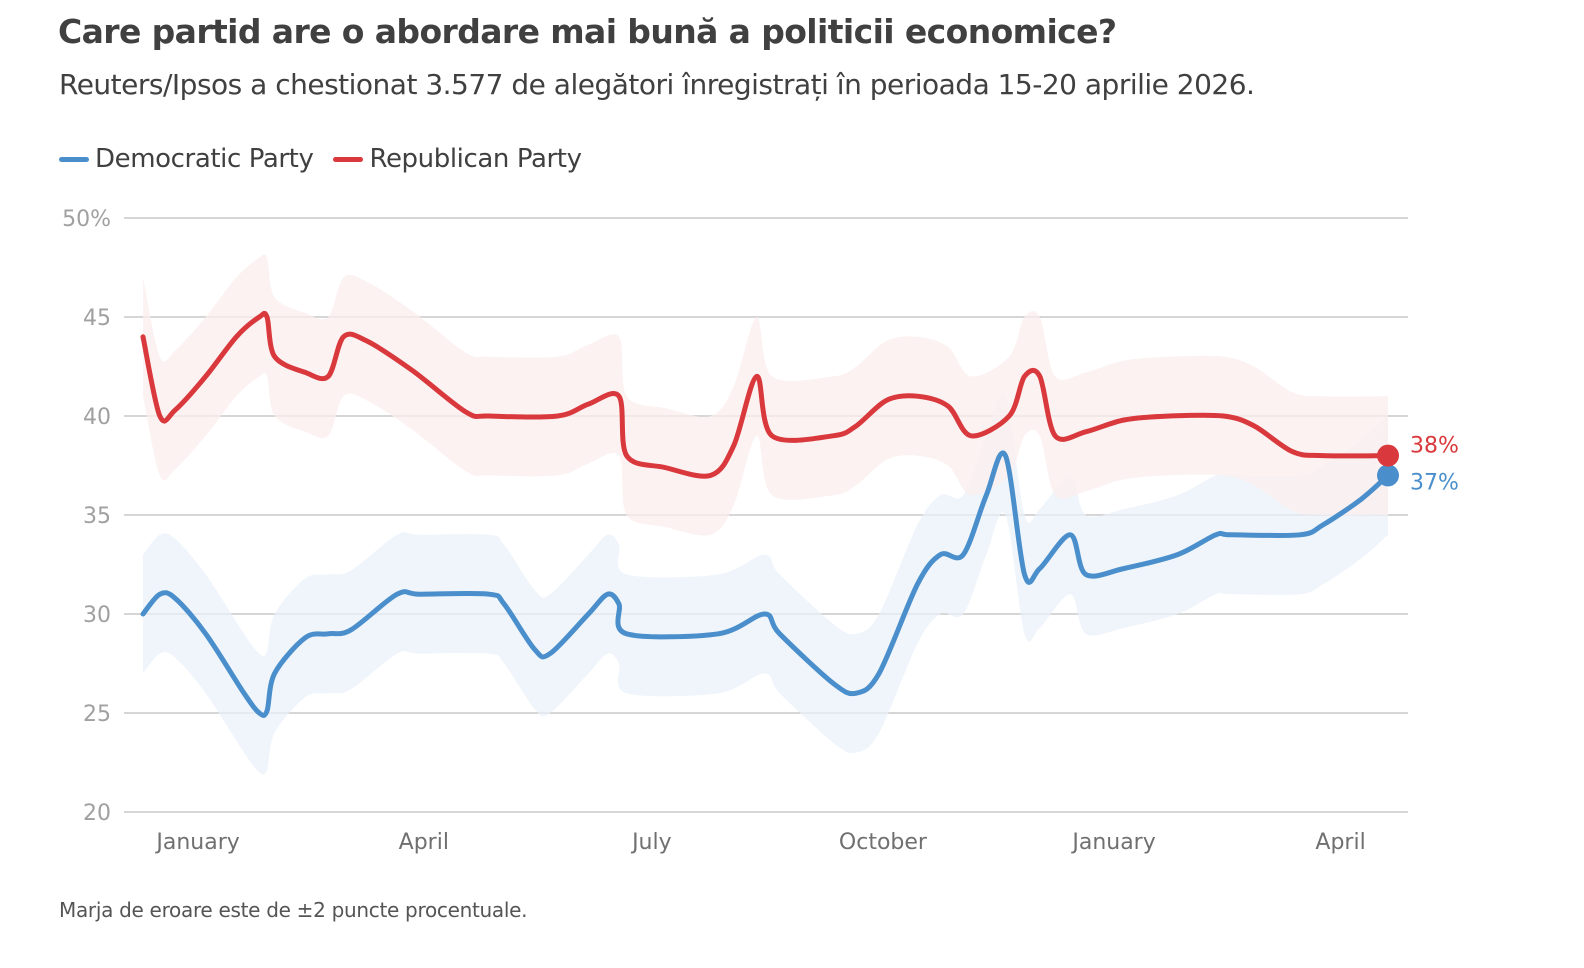 The width and height of the screenshot is (1584, 968). Describe the element at coordinates (330, 159) in the screenshot. I see `legend: Democratic Party Republican Party` at that location.